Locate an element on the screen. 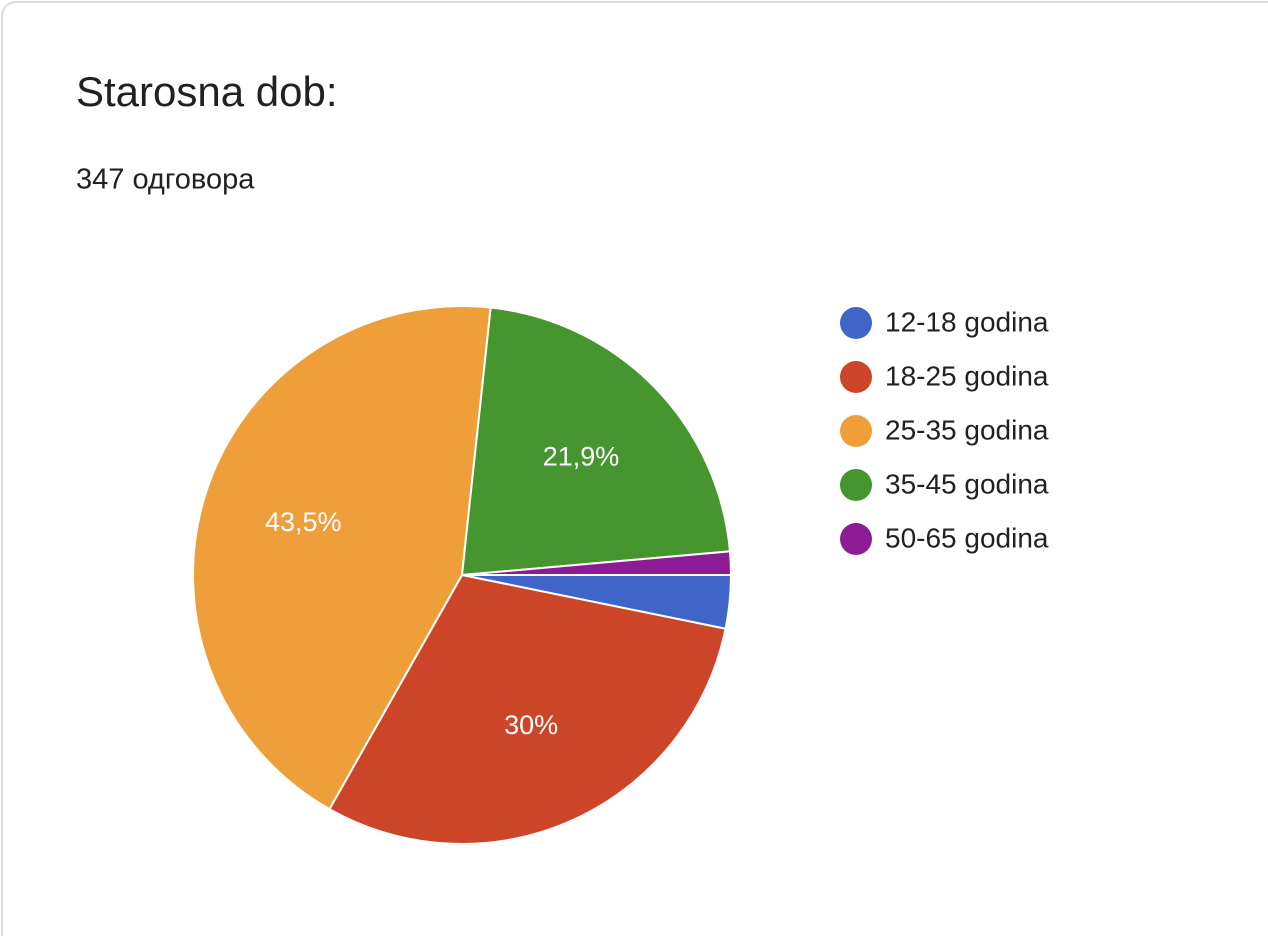  legend-label: 35-45 godina is located at coordinates (967, 483).